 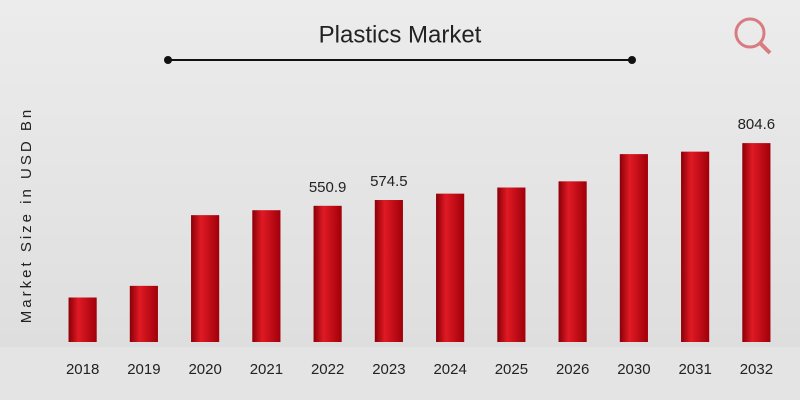 What do you see at coordinates (756, 369) in the screenshot?
I see `x-tick-label: 2032` at bounding box center [756, 369].